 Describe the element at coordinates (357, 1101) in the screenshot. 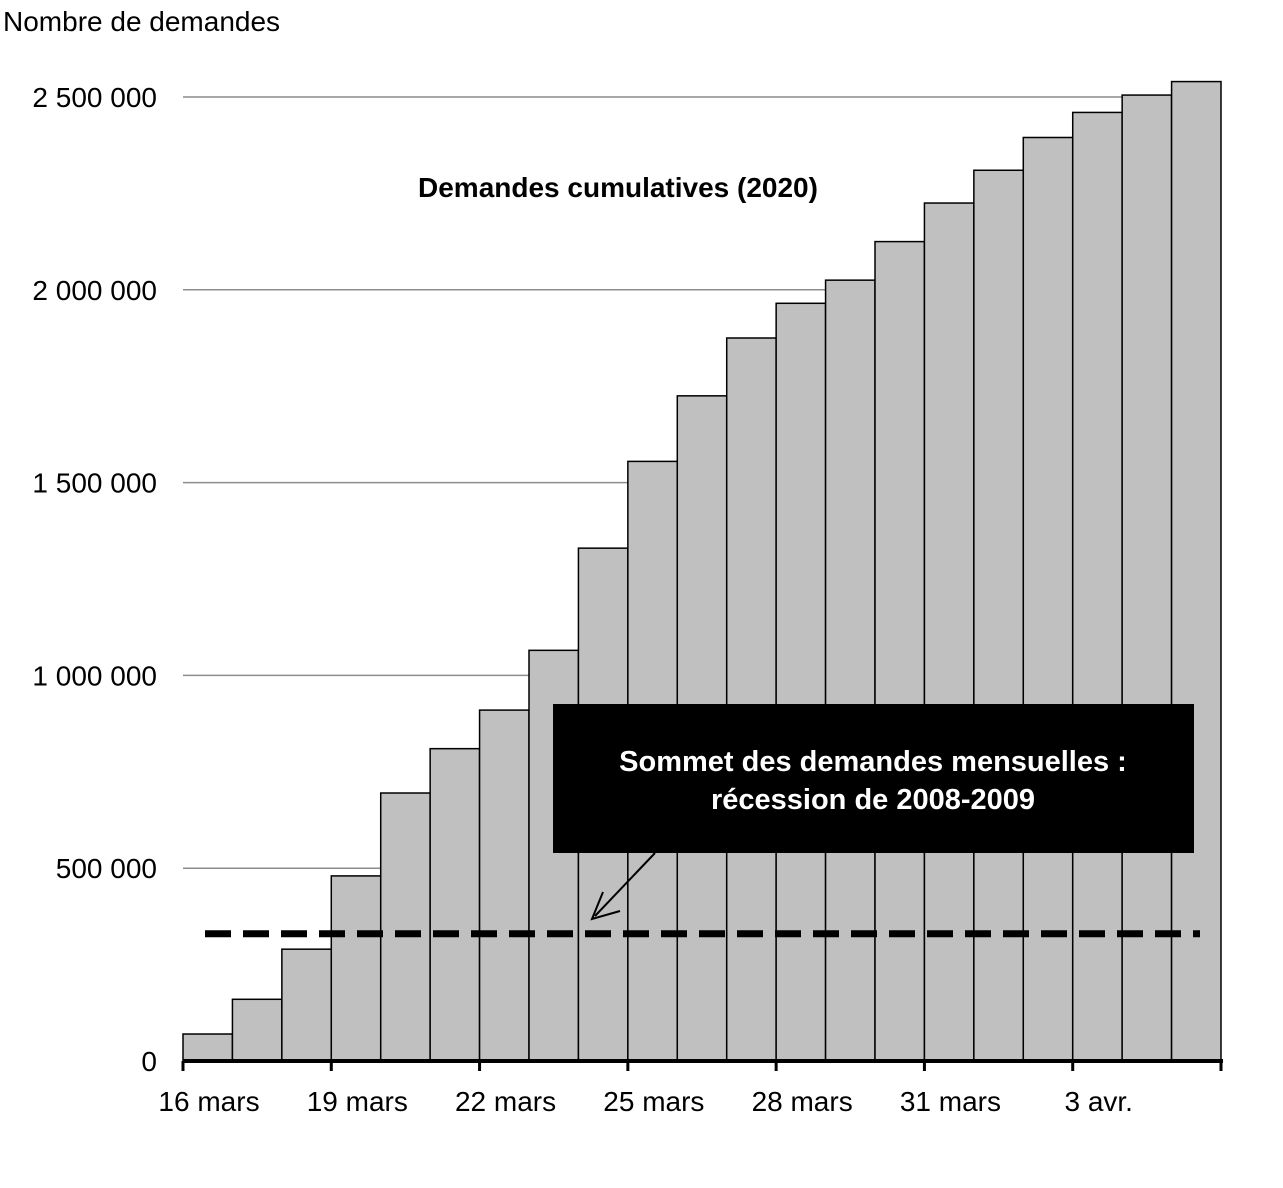

I see `x-tick-label: 19 mars` at that location.